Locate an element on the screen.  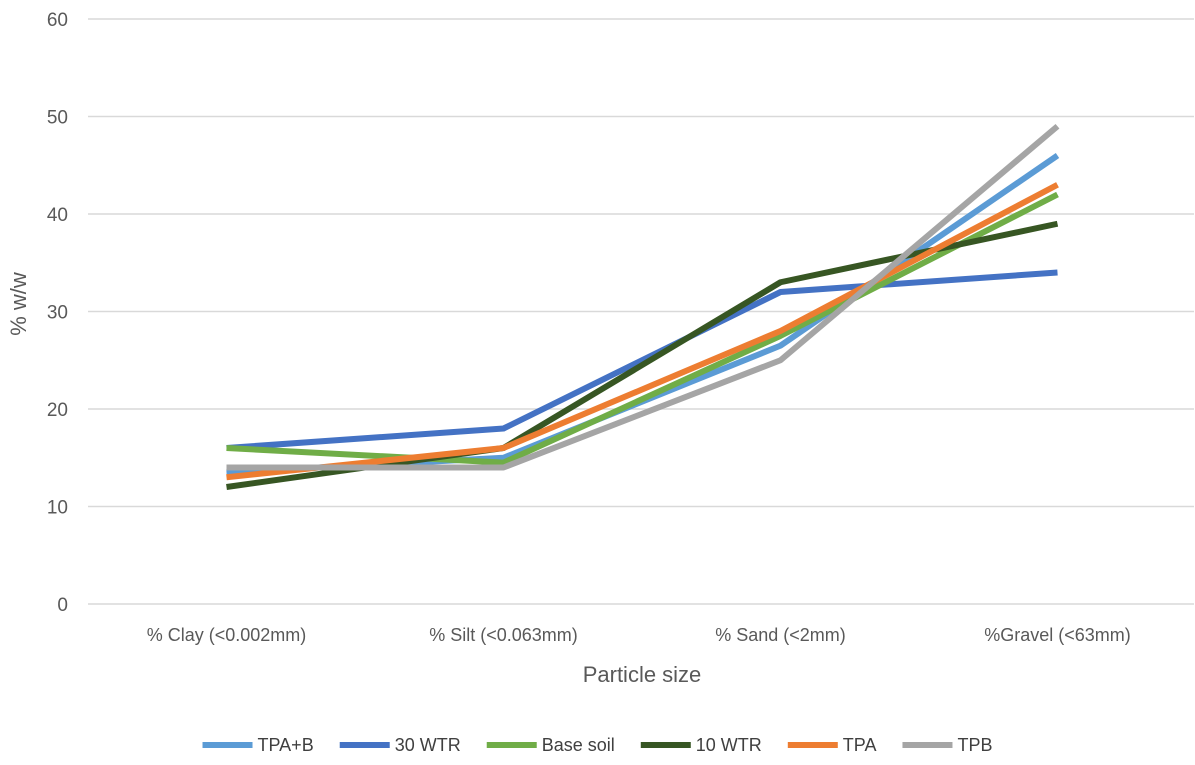
x-tick-label: % Clay (<0.002mm) is located at coordinates (227, 635).